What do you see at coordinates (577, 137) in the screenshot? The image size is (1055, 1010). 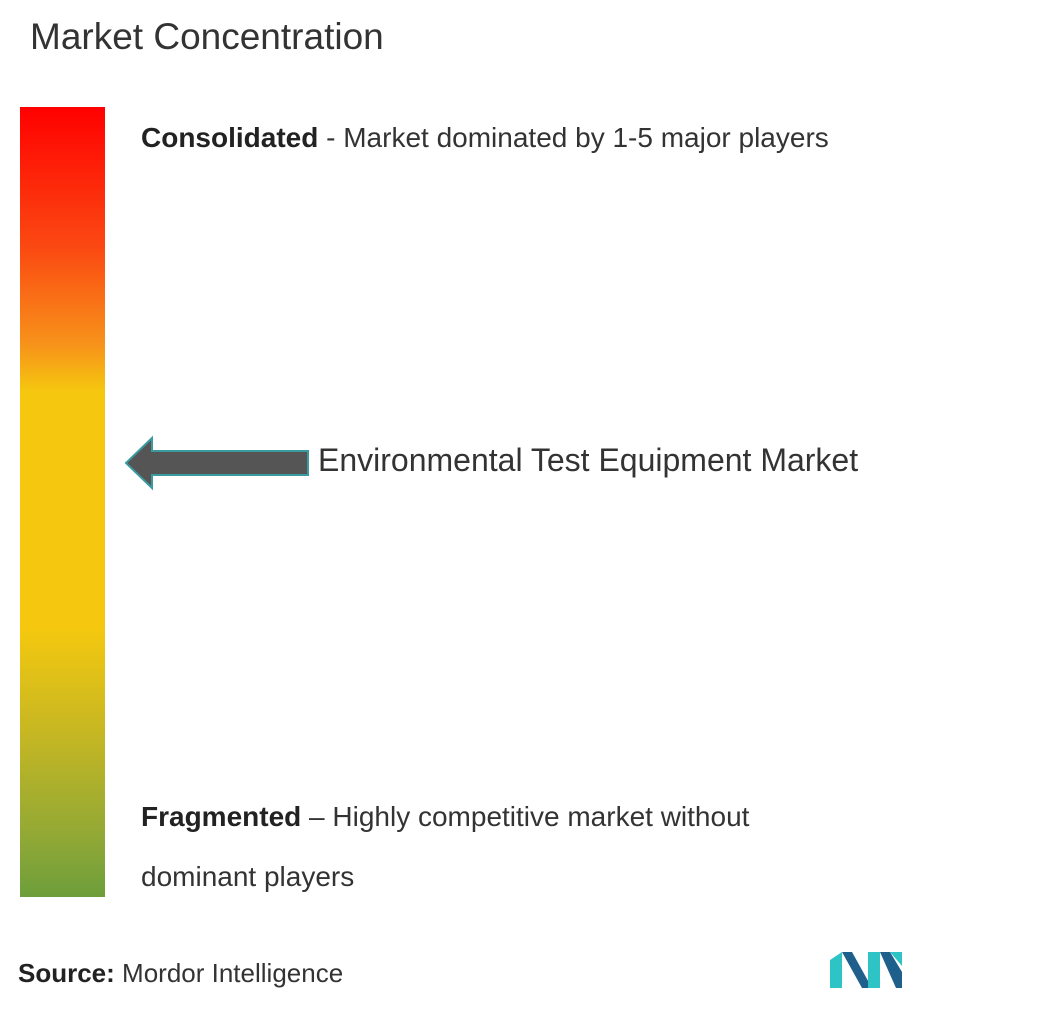 I see `consolidated-text: - Market dominated by 1-5 major players` at bounding box center [577, 137].